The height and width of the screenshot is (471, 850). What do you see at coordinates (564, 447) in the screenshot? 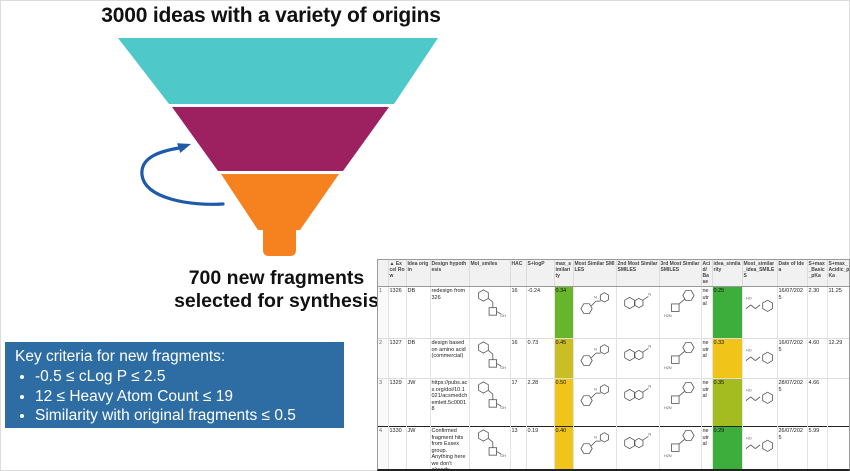
I see `max_sim-cell: 0.40` at bounding box center [564, 447].